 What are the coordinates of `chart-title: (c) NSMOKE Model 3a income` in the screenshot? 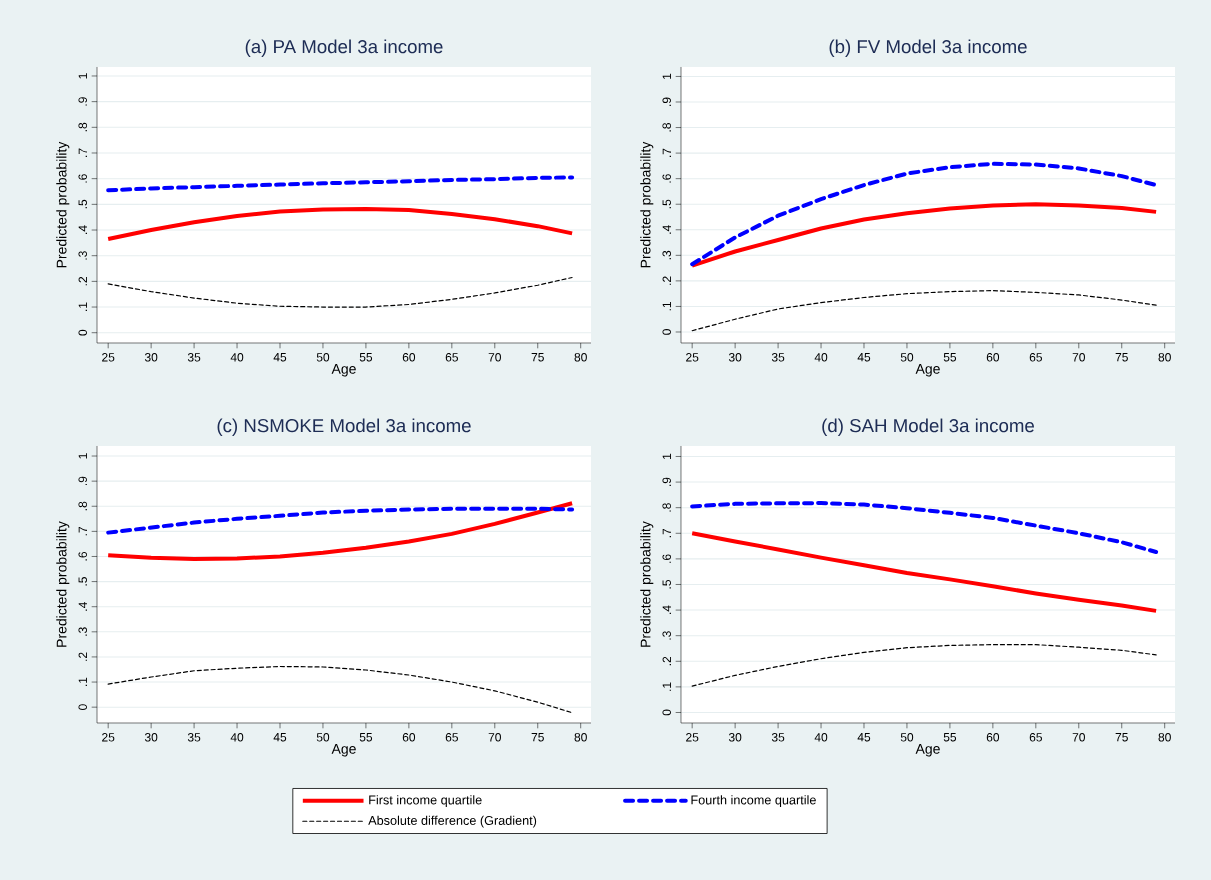 It's located at (344, 427).